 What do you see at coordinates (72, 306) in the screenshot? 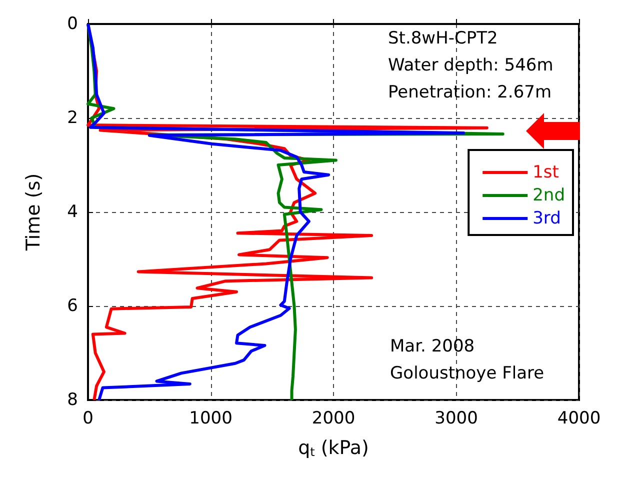
I see `y-tick-label: 6` at bounding box center [72, 306].